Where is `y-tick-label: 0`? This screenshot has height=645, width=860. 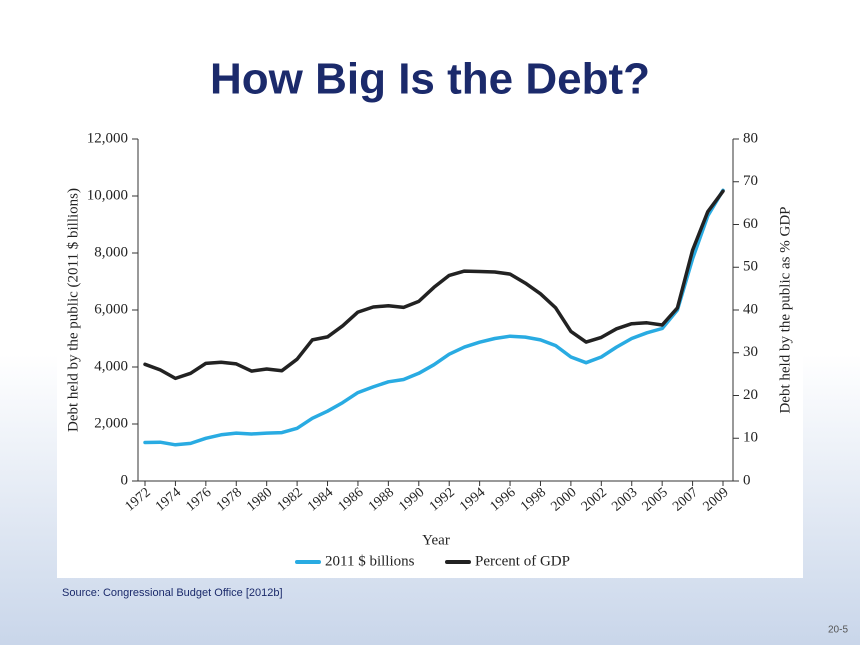
y-tick-label: 0 is located at coordinates (125, 480).